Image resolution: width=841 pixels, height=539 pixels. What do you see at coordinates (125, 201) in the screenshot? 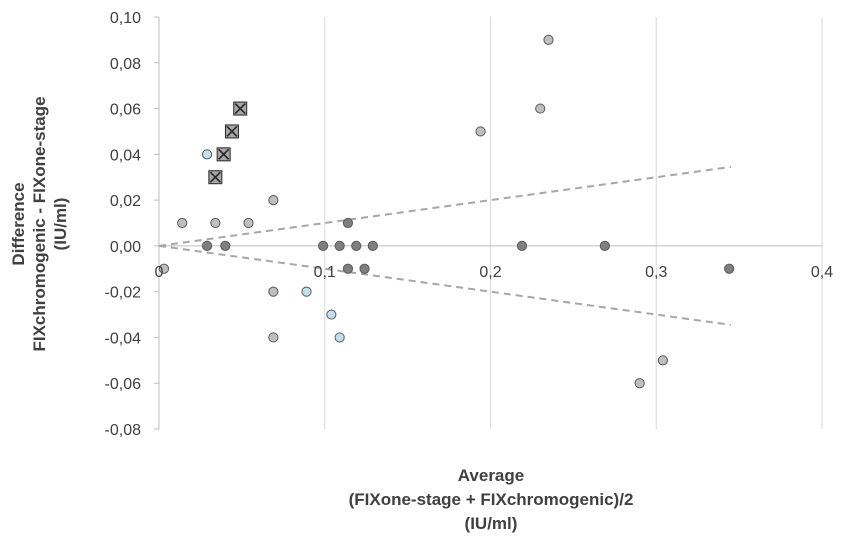
I see `y-tick-label: 0,02` at bounding box center [125, 201].